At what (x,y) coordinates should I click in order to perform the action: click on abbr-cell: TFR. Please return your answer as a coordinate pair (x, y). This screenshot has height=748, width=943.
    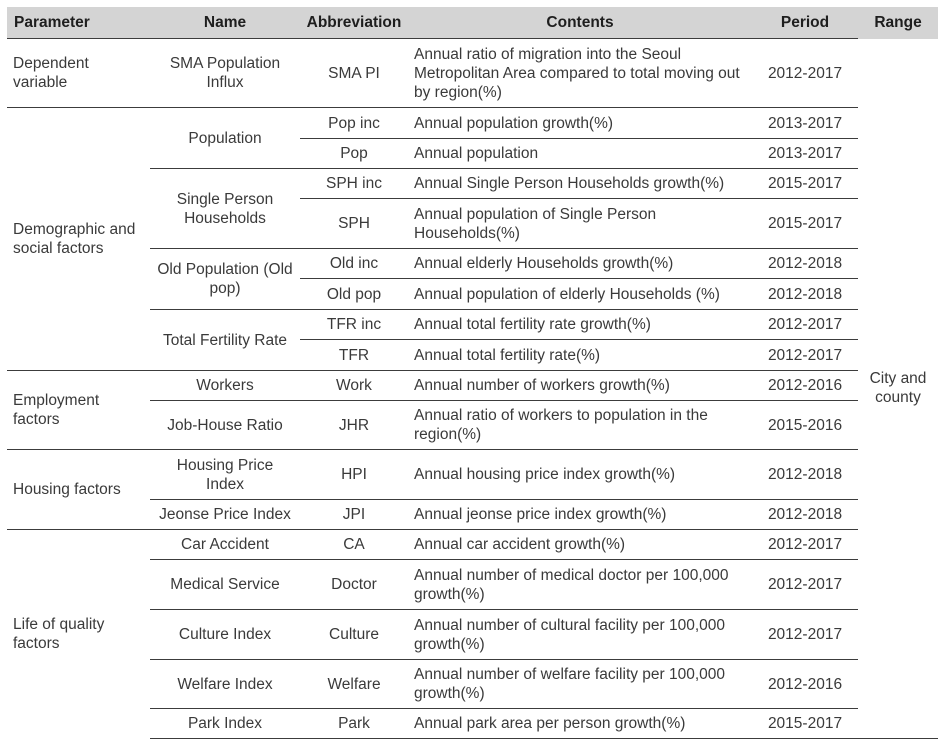
    Looking at the image, I should click on (354, 355).